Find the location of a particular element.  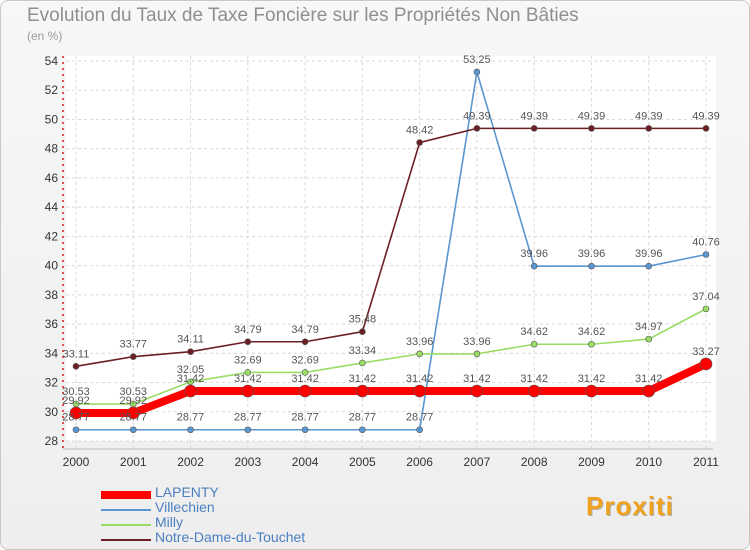

y-tick-label: 52 is located at coordinates (52, 90).